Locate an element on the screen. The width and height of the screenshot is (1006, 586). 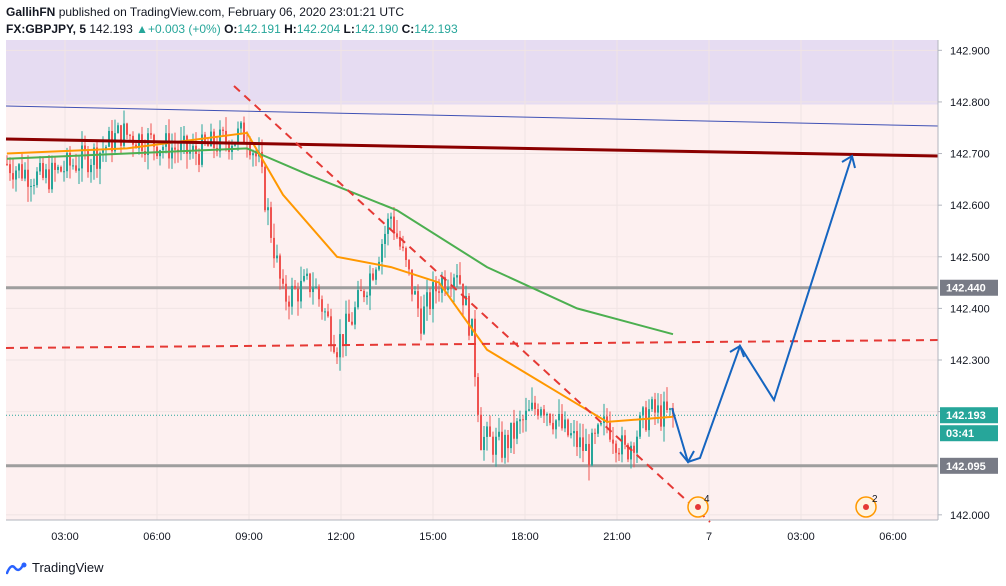
event-count: 2 is located at coordinates (875, 499).